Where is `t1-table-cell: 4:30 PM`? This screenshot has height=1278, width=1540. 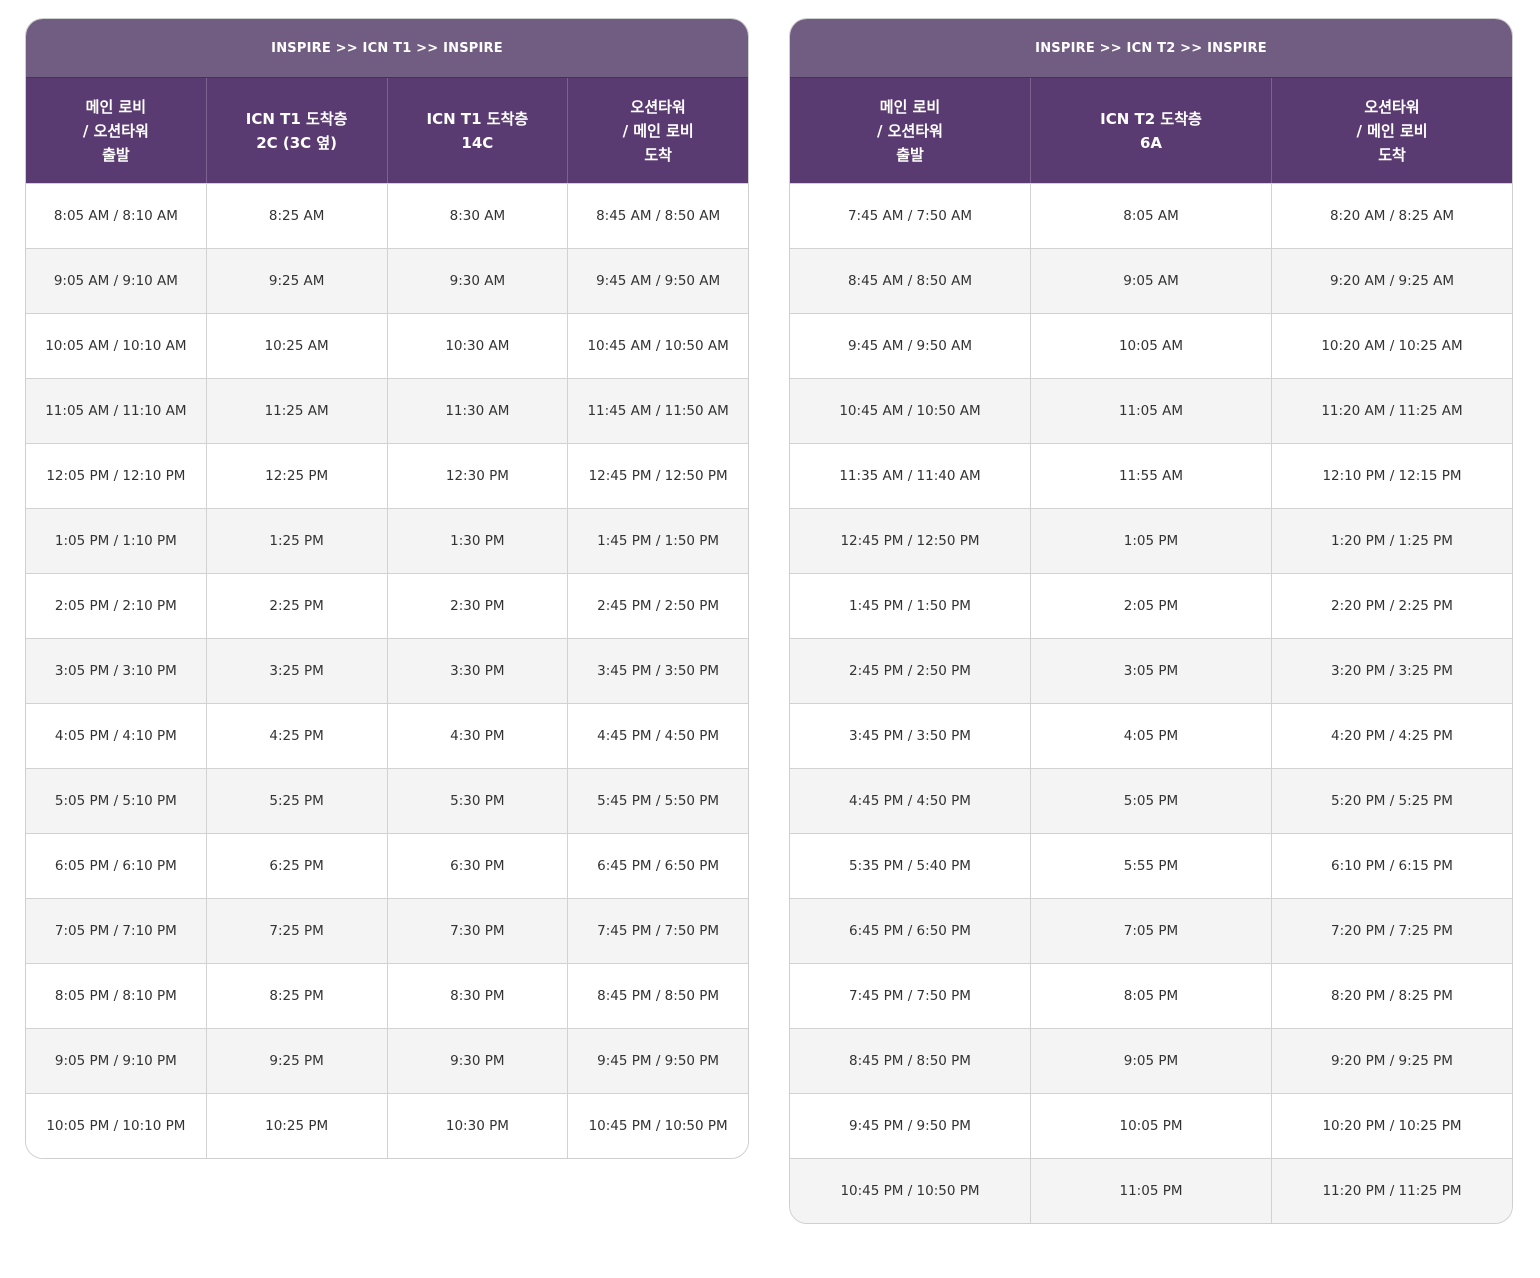
t1-table-cell: 4:30 PM is located at coordinates (477, 736).